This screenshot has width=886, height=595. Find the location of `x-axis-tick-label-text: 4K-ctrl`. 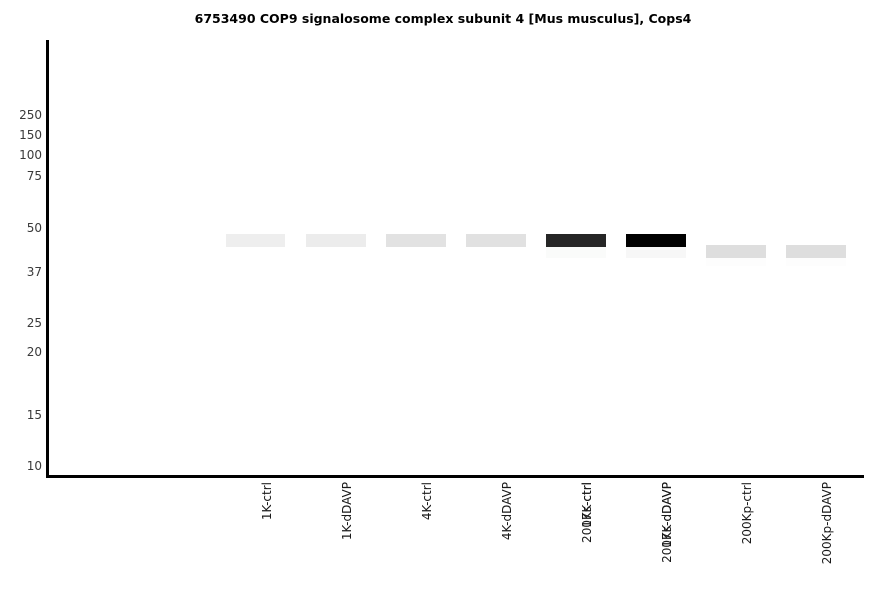

x-axis-tick-label-text: 4K-ctrl is located at coordinates (427, 501).